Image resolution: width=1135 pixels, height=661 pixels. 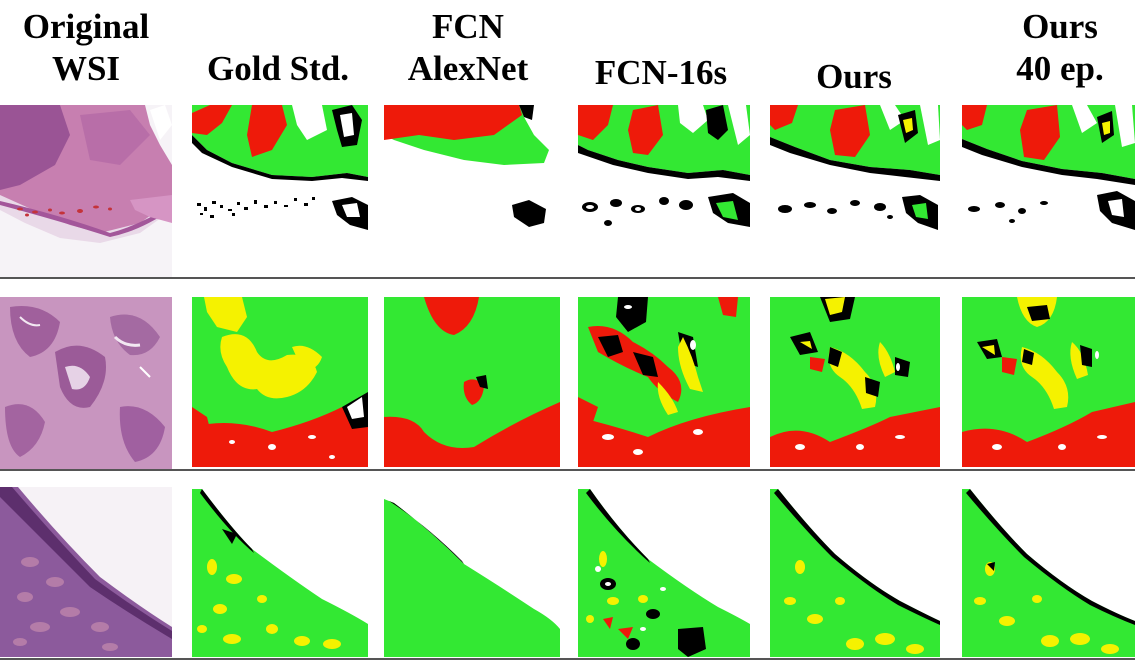 I want to click on header-line: WSI, so click(x=86, y=68).